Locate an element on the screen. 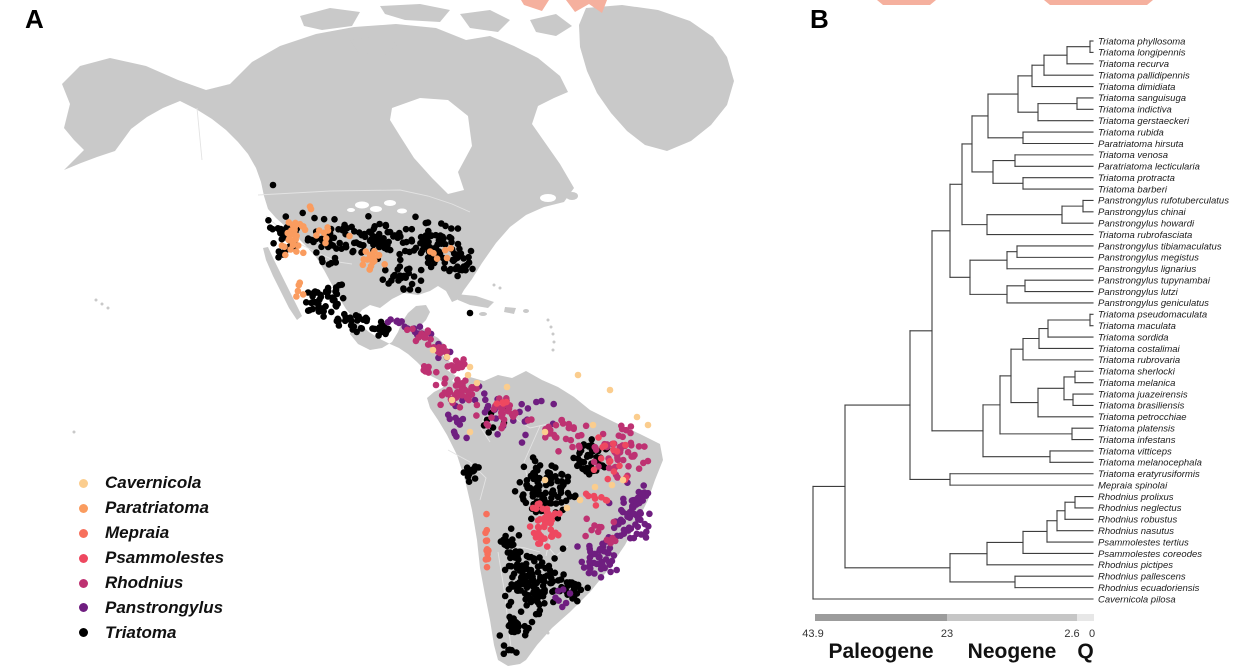  tree-tip-label: Triatoma dimidiata is located at coordinates (1136, 87).